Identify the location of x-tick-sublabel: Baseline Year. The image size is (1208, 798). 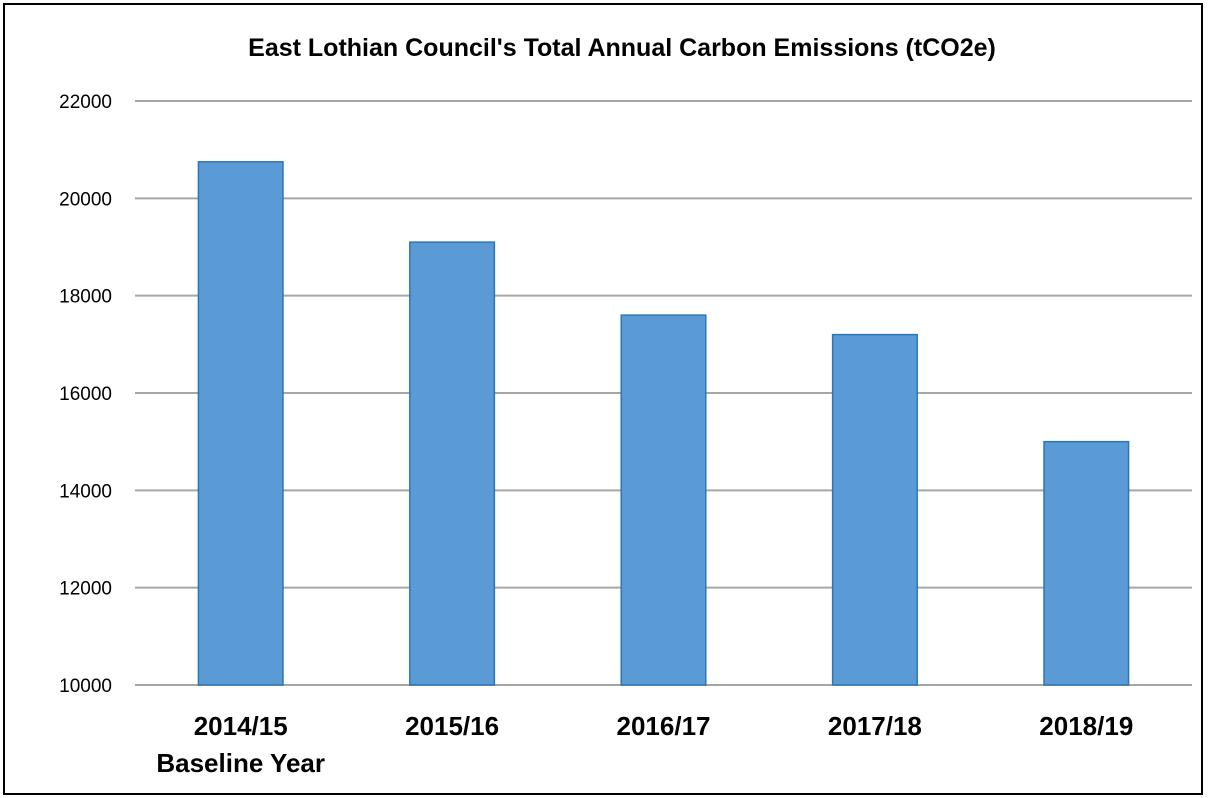
(240, 763).